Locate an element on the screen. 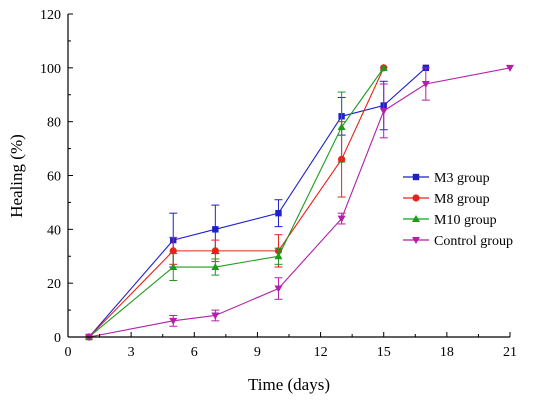 The image size is (550, 401). y-tick-label: 40 is located at coordinates (54, 230).